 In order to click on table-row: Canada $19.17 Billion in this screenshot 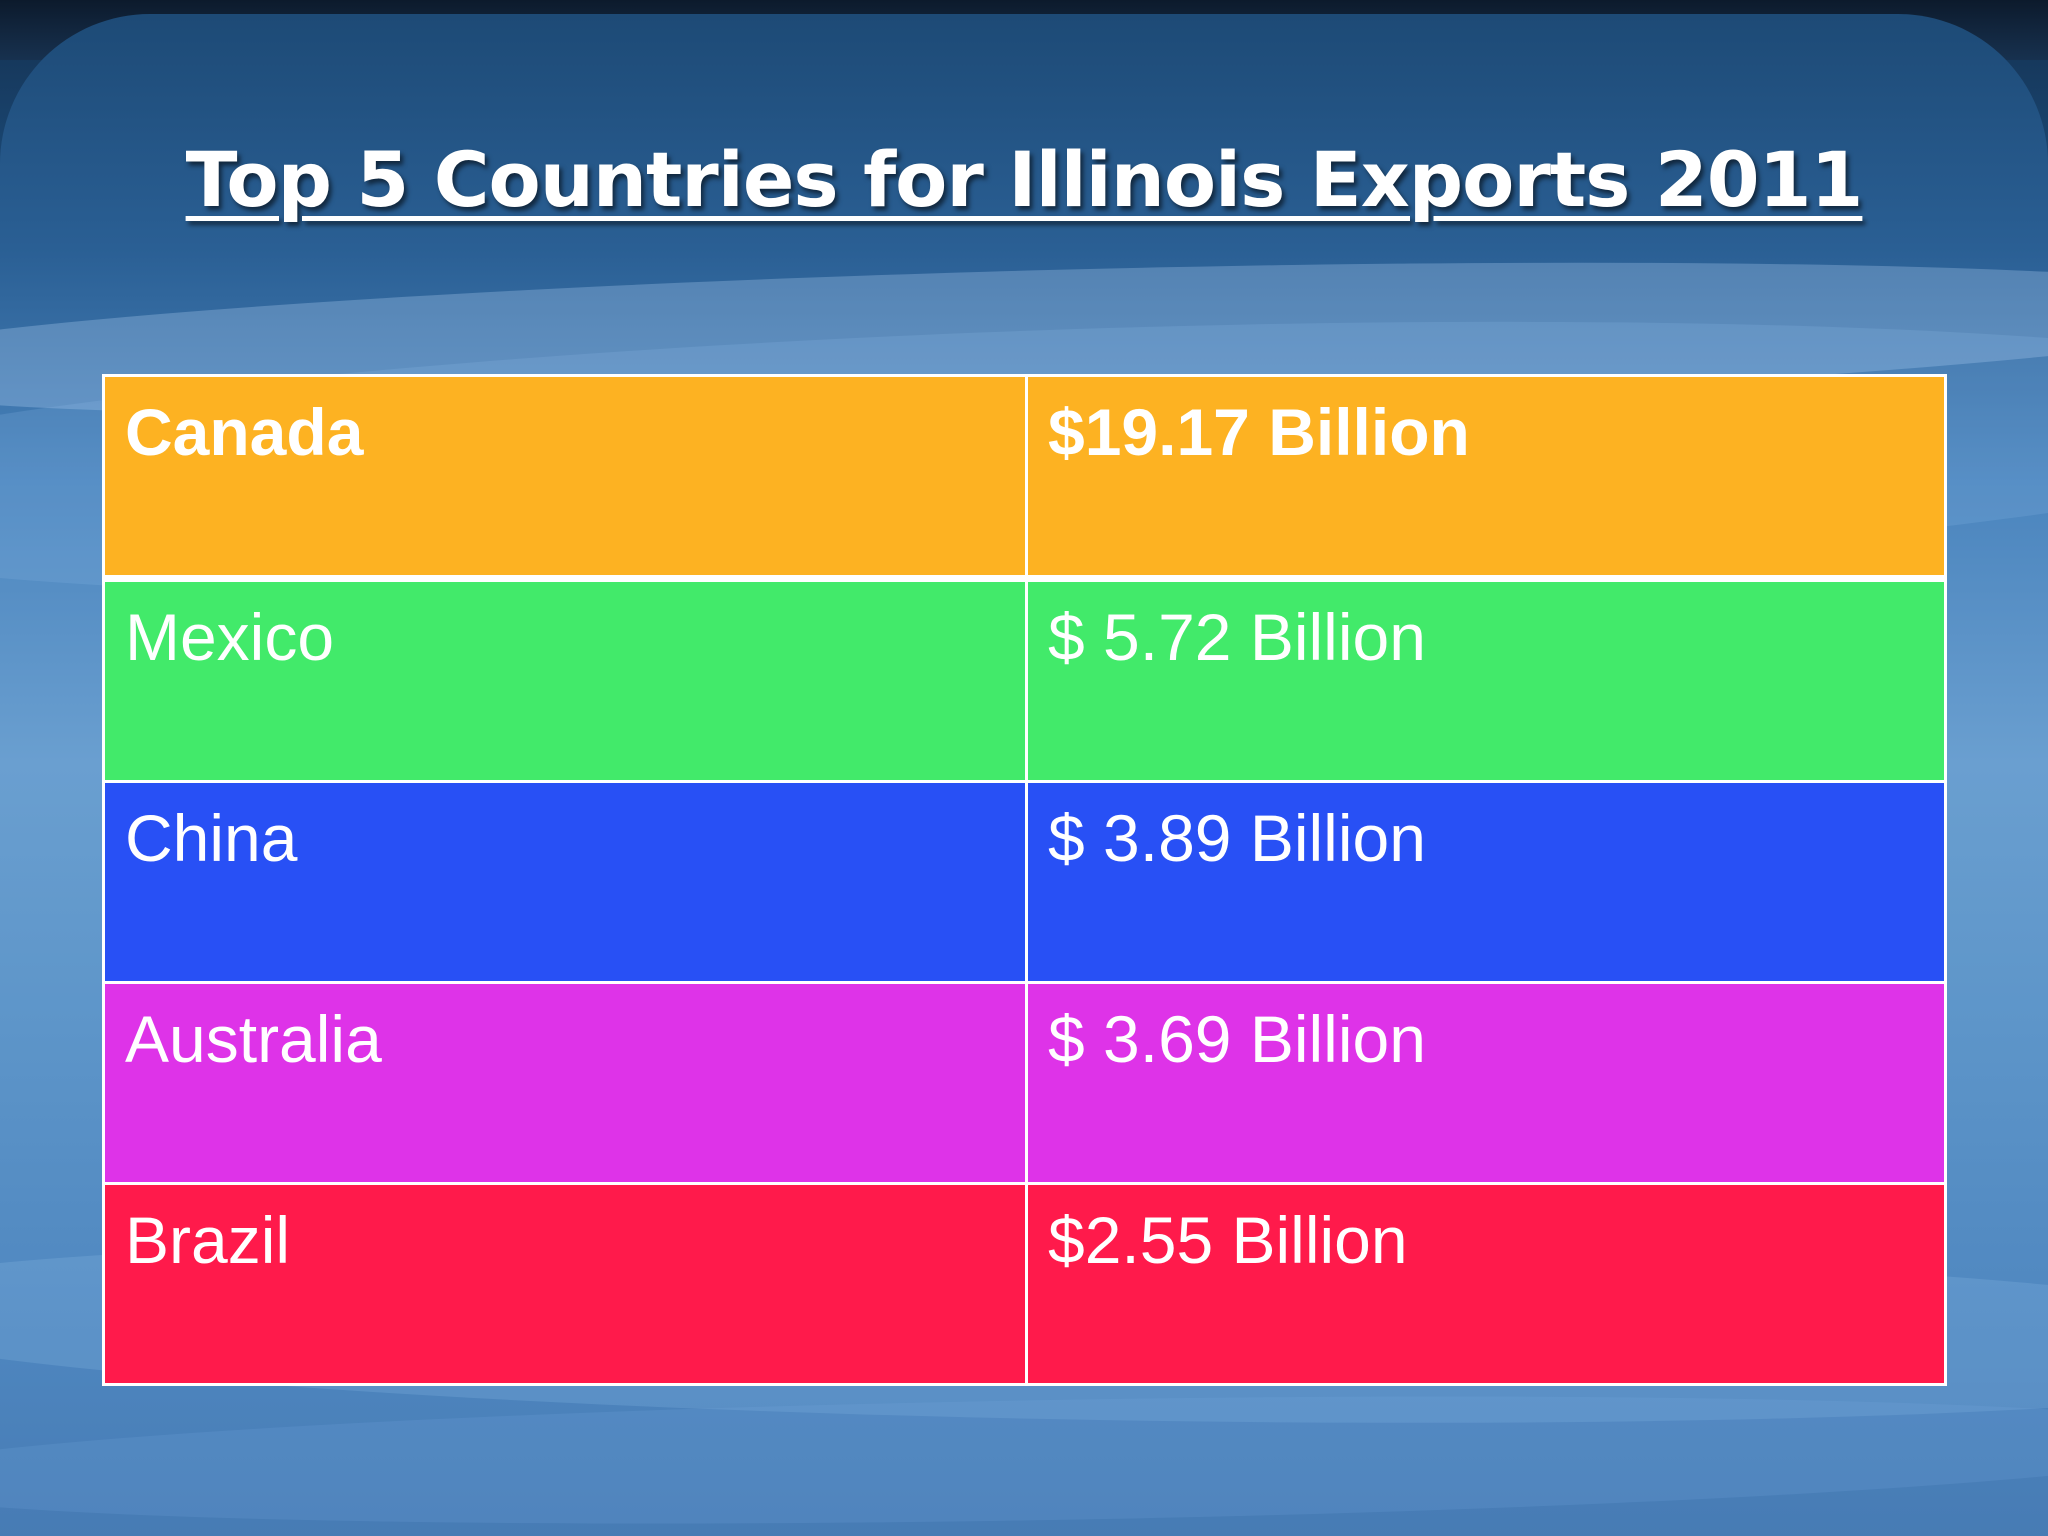, I will do `click(1024, 478)`.